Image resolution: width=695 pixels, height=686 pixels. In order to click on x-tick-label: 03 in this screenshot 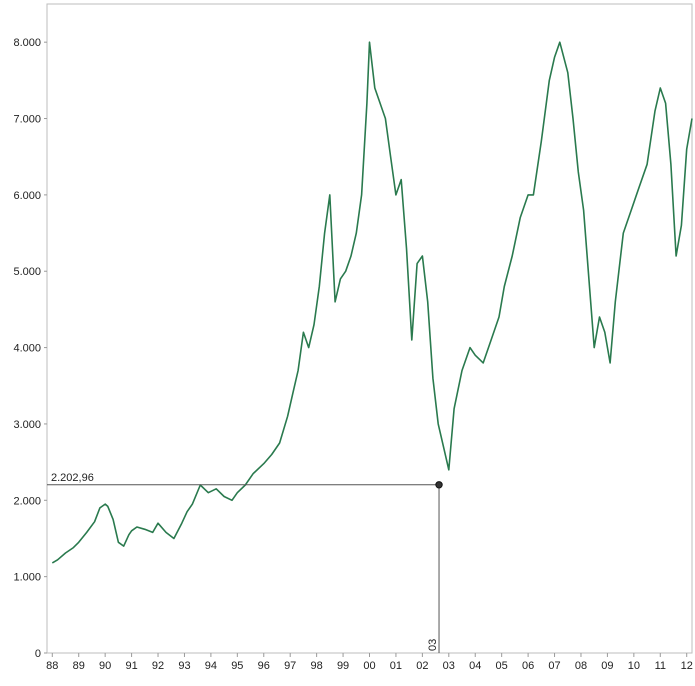, I will do `click(449, 666)`.